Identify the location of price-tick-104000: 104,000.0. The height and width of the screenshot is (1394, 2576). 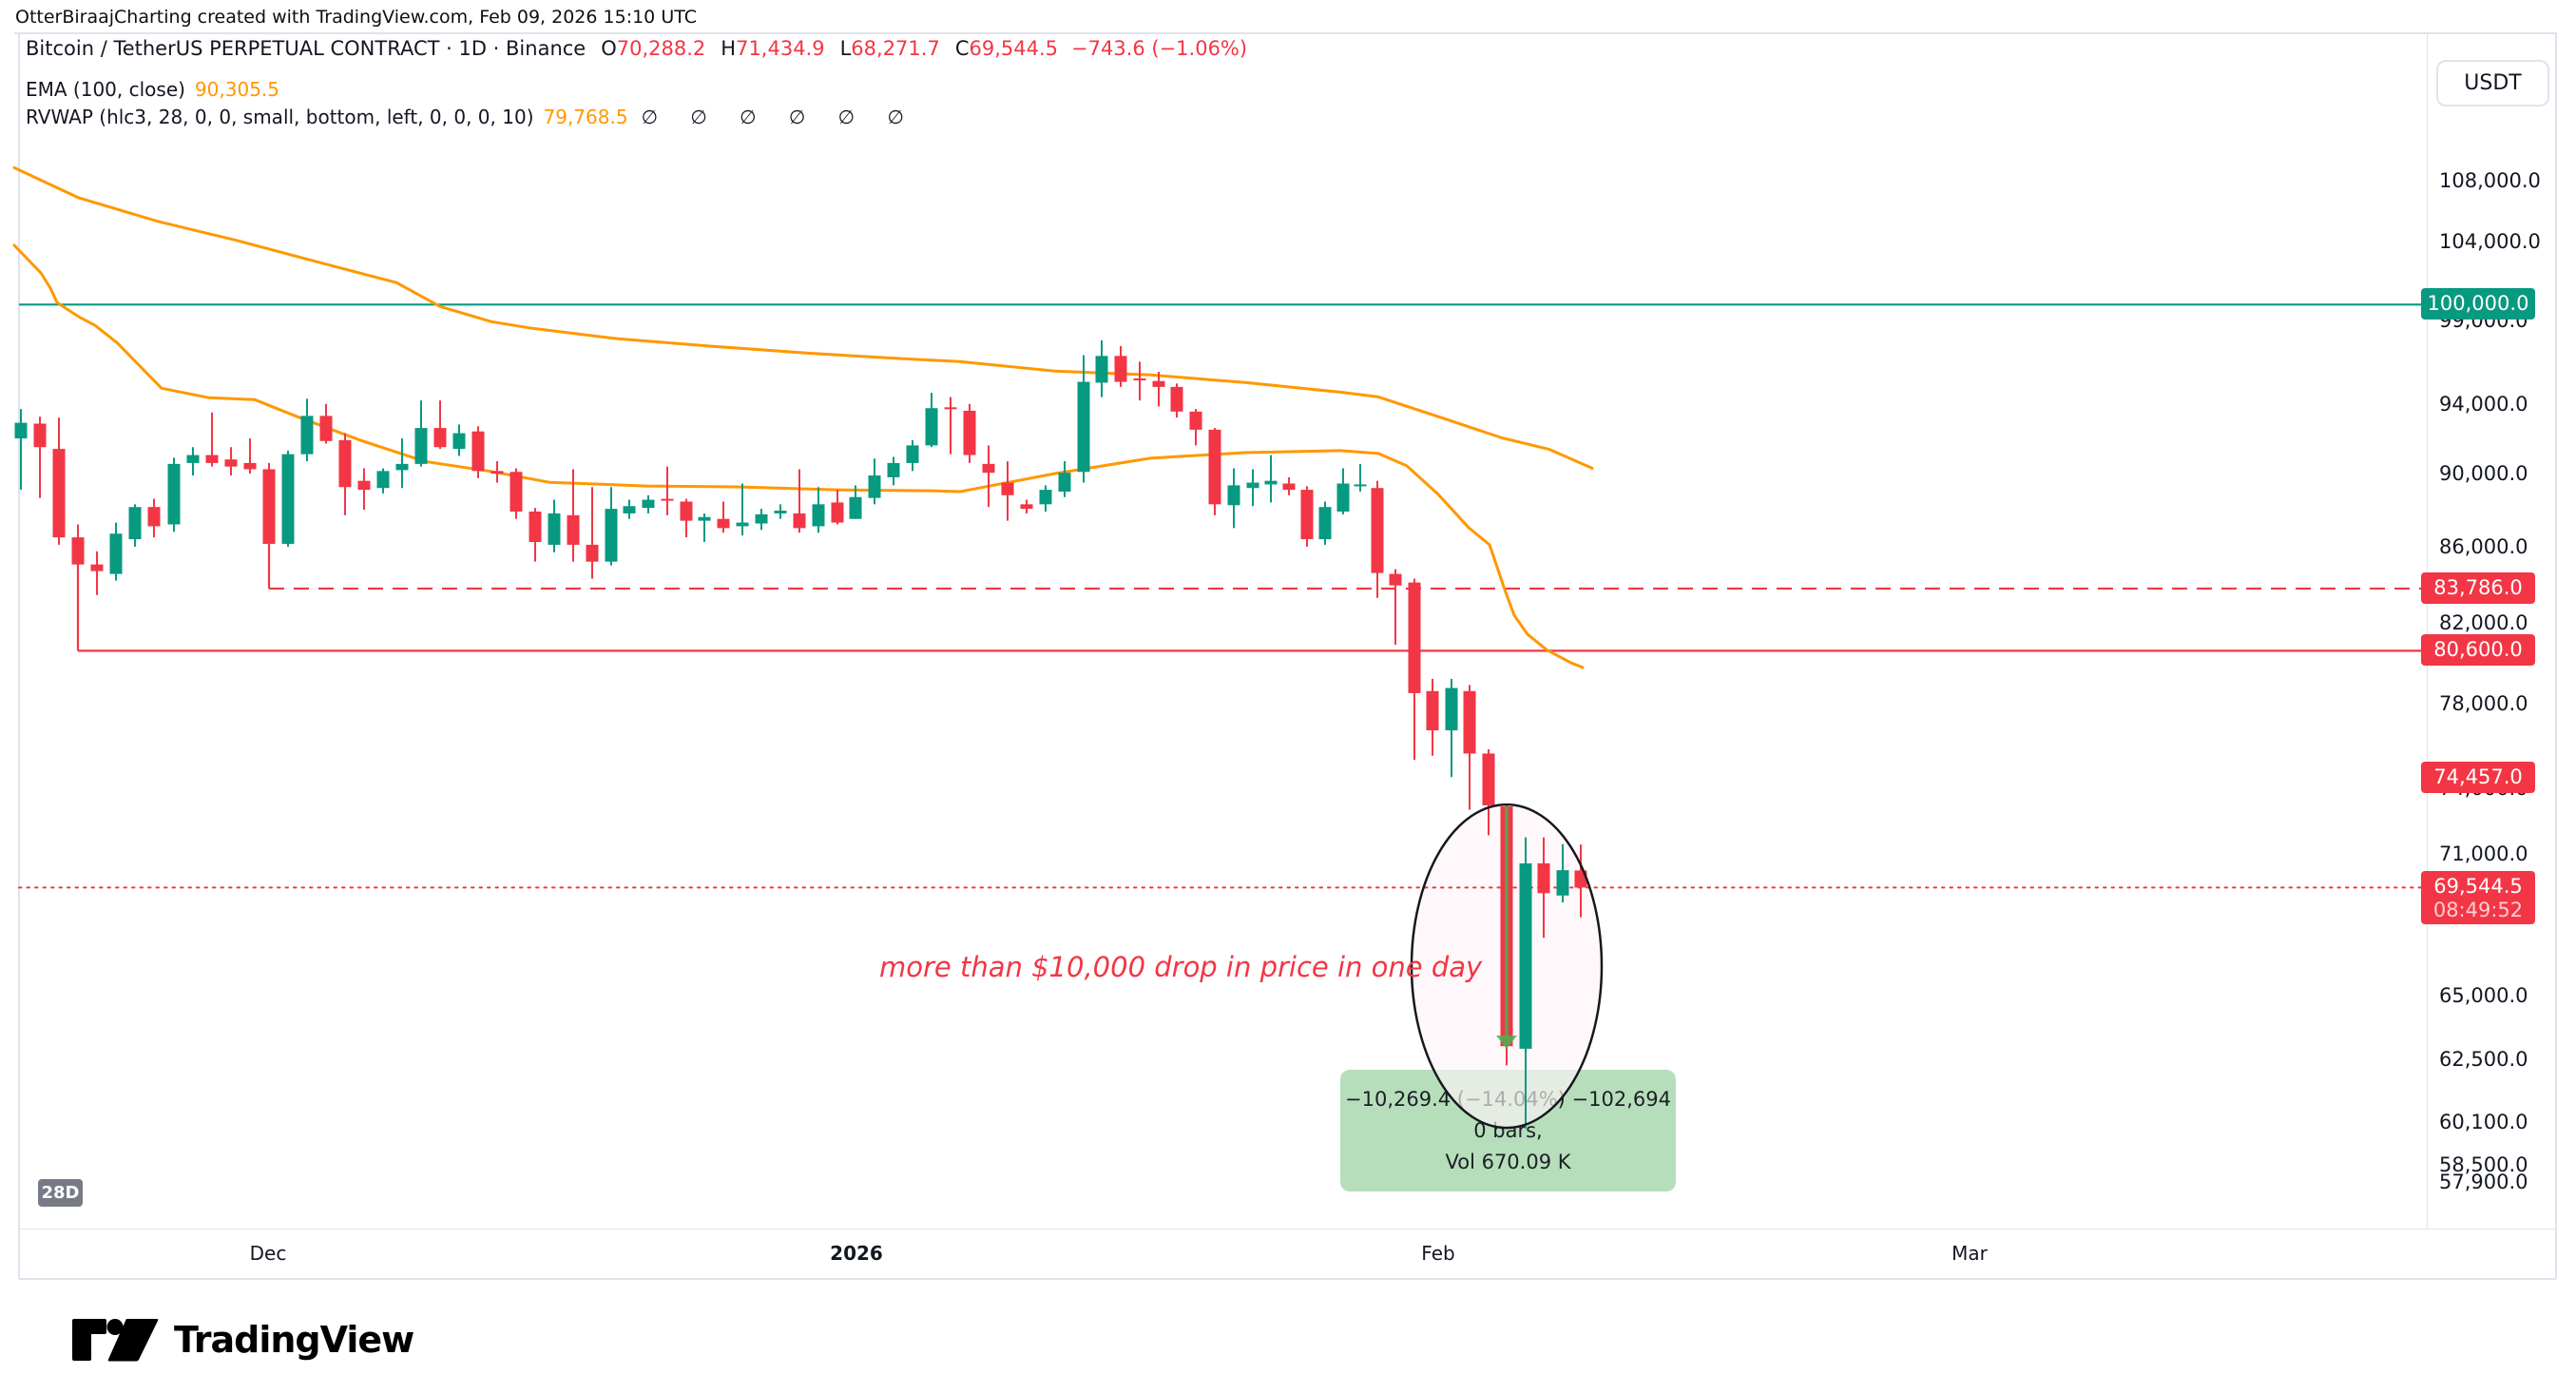
(2490, 242).